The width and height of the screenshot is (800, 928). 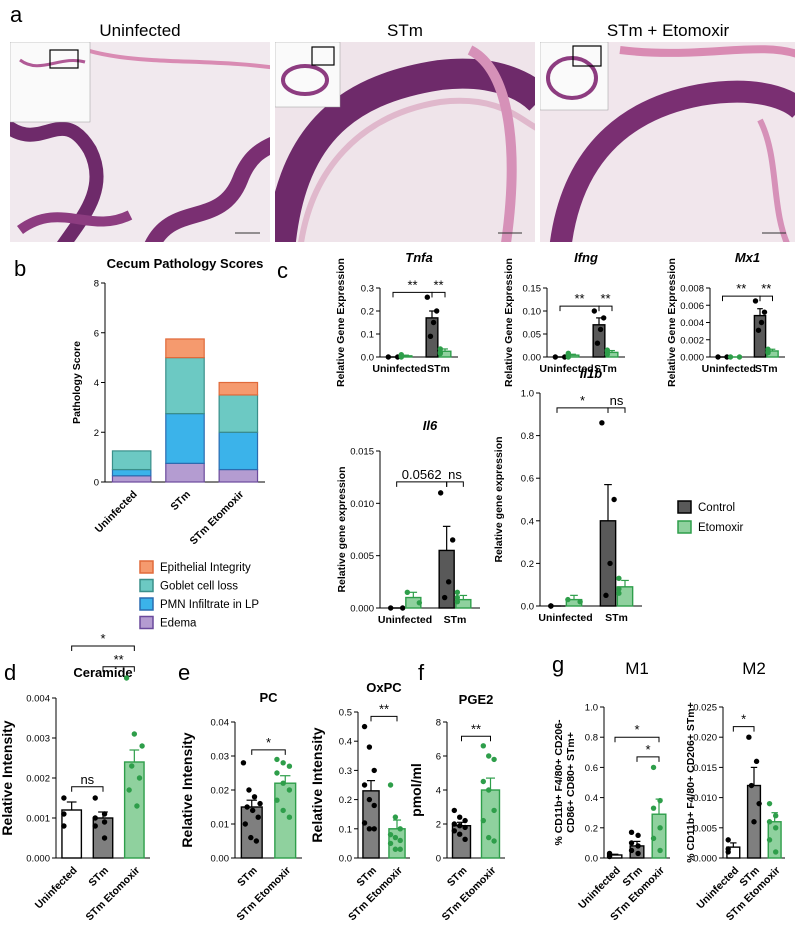 I want to click on y-axis-label: Relative Intensity, so click(x=7, y=777).